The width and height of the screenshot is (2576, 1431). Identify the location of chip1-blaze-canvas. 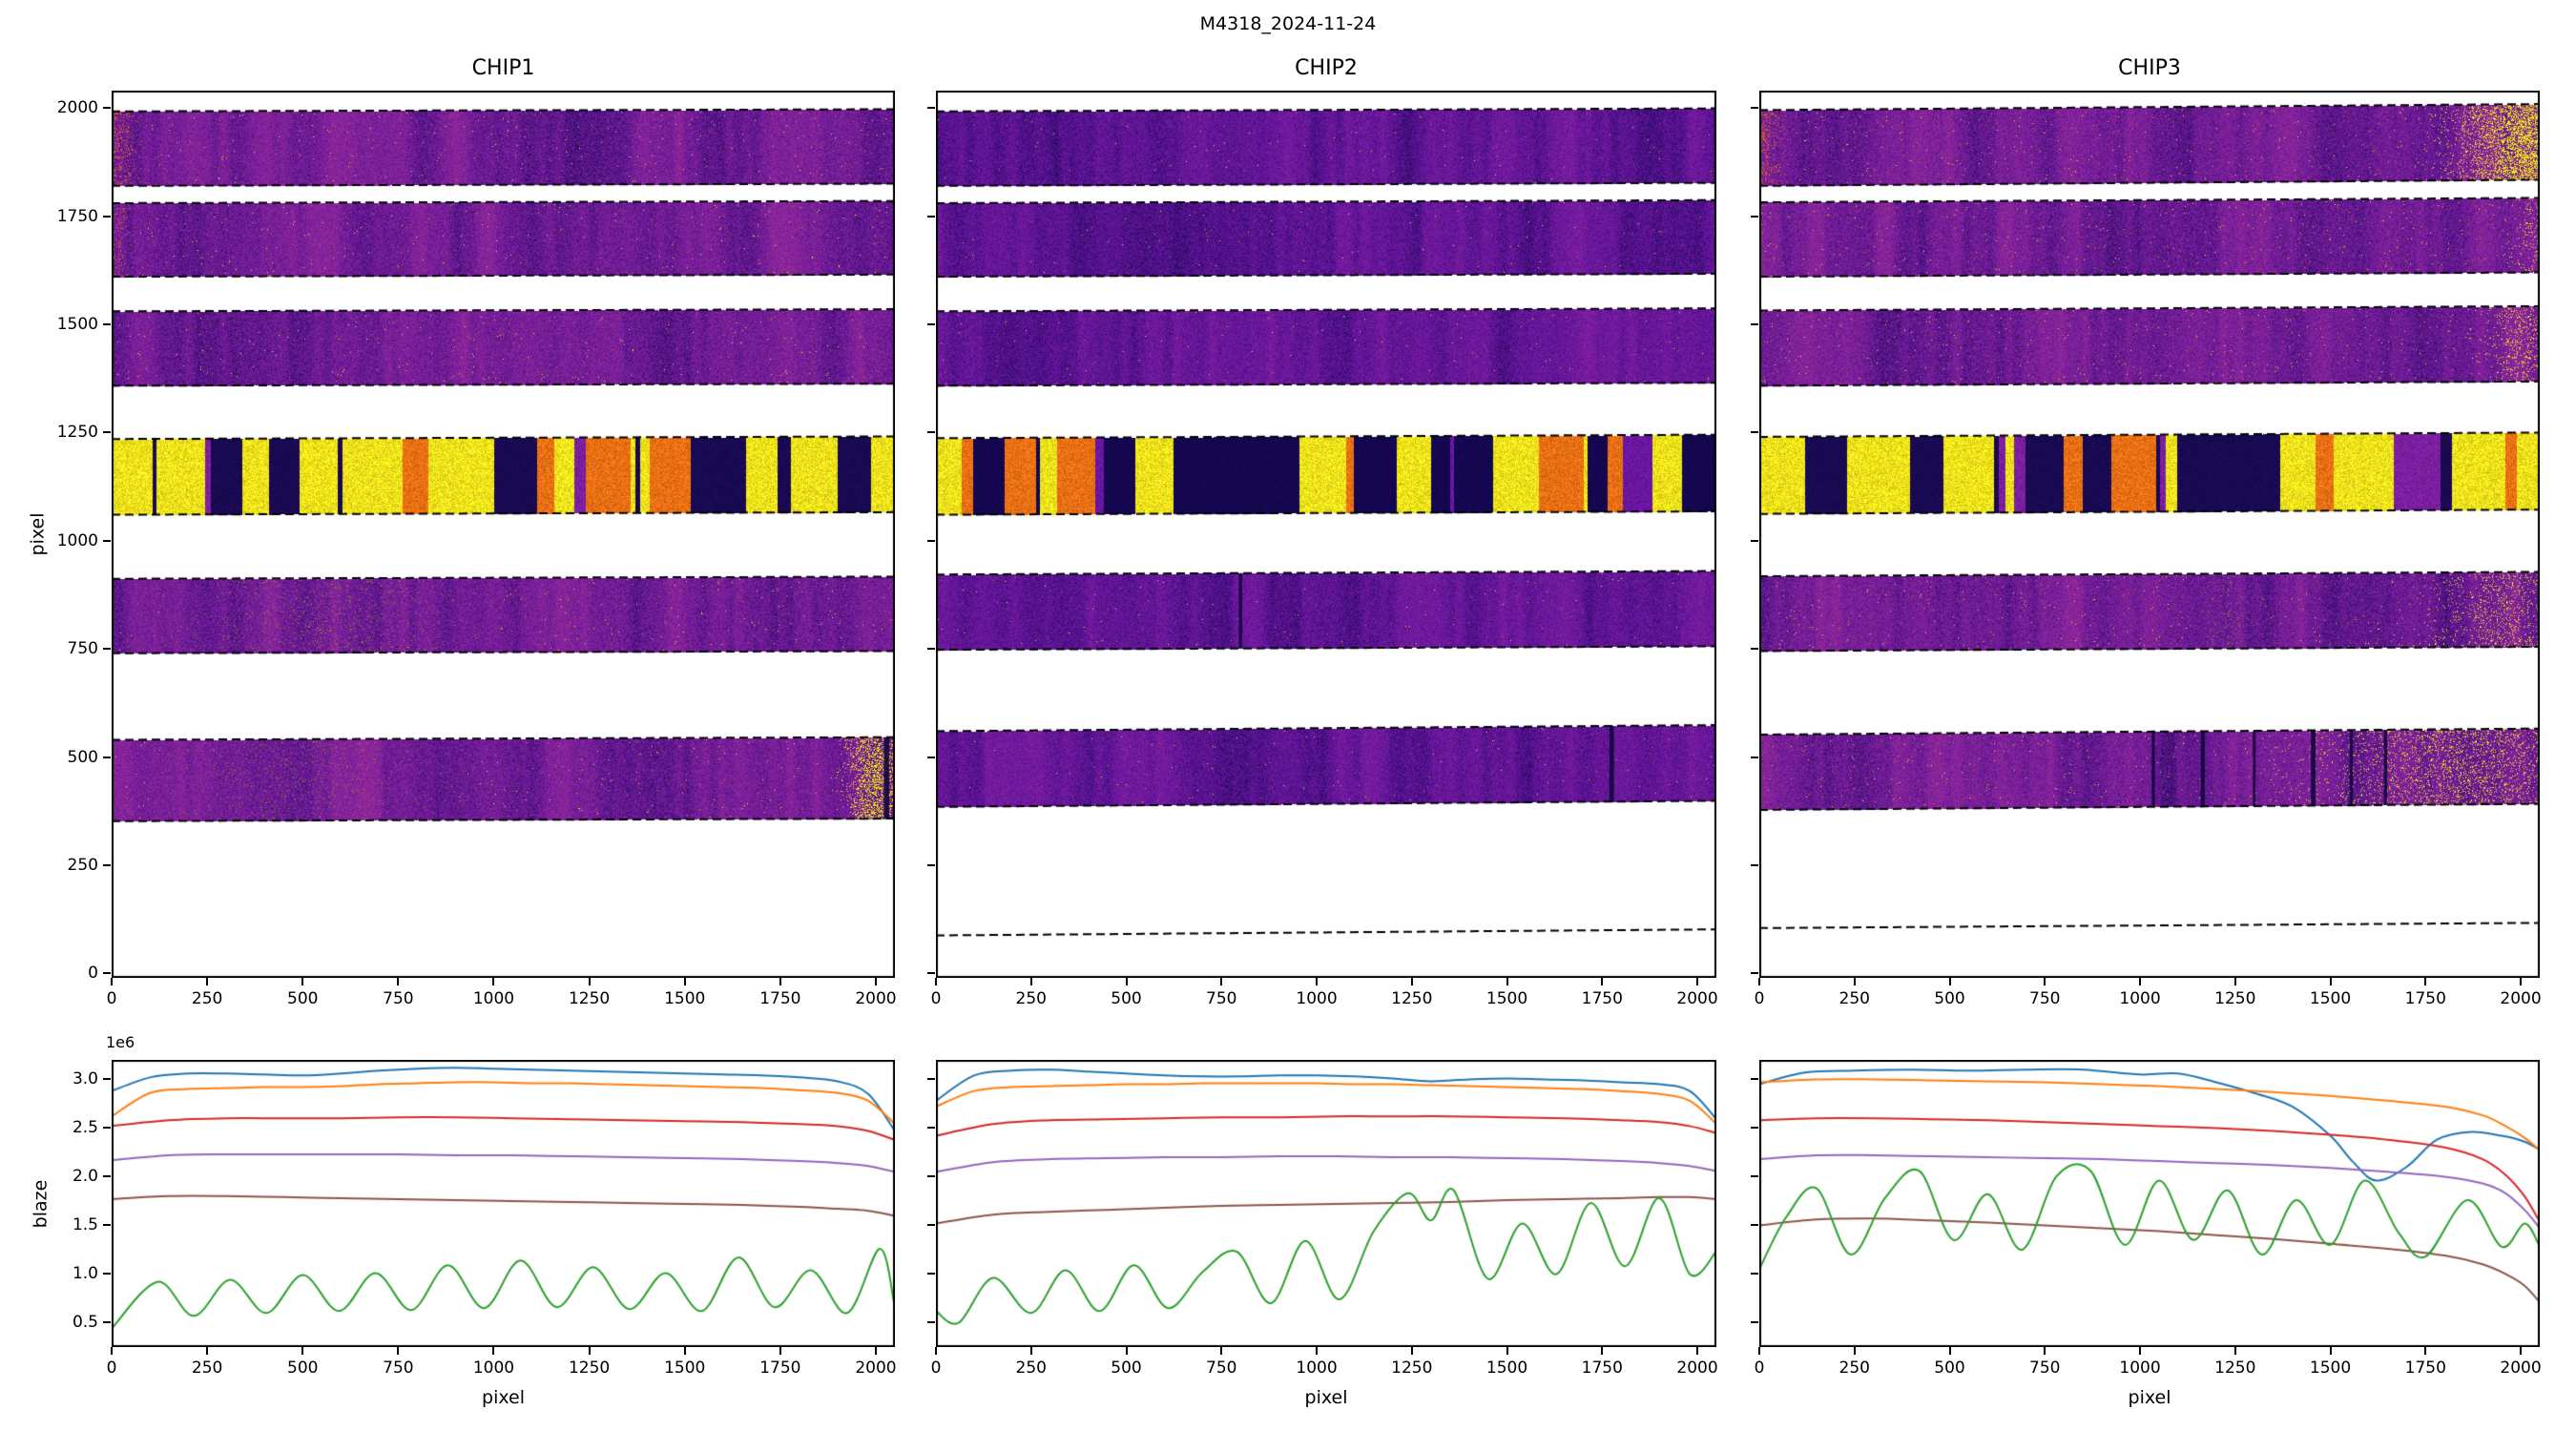
(503, 1203).